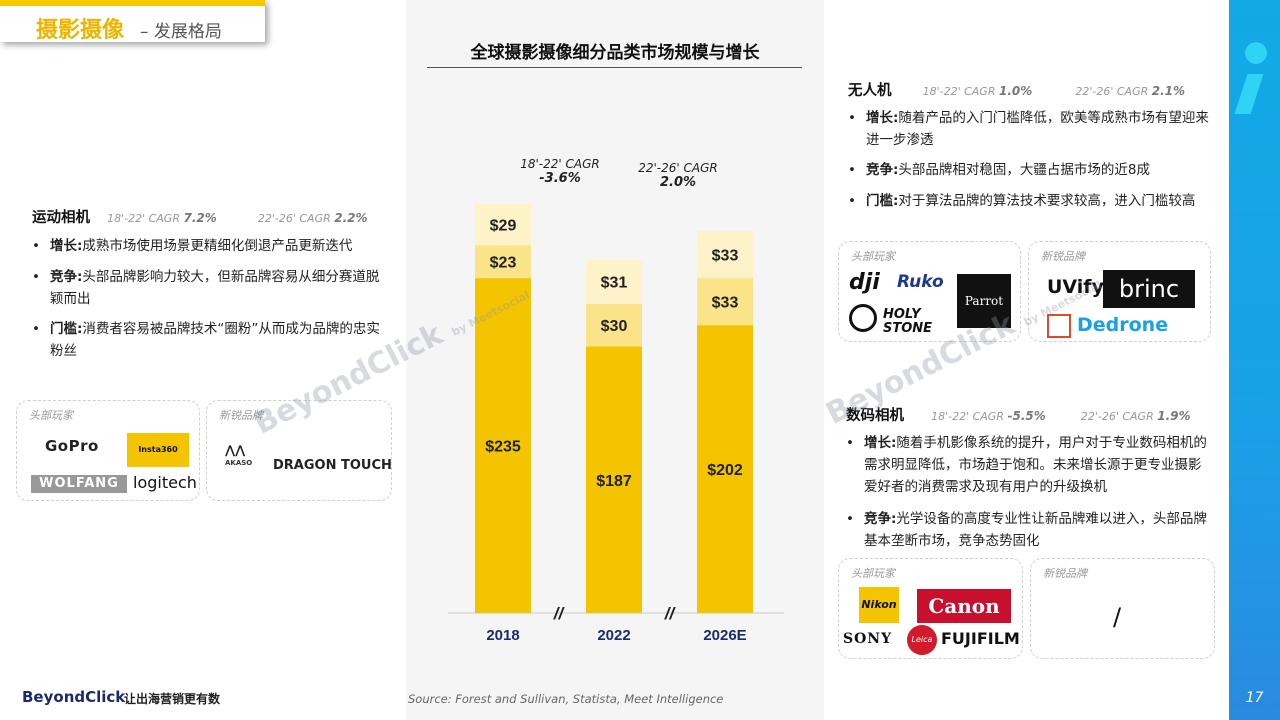 This screenshot has width=1280, height=720. Describe the element at coordinates (235, 450) in the screenshot. I see `akaso-mark-icon: ⋀⋀` at that location.